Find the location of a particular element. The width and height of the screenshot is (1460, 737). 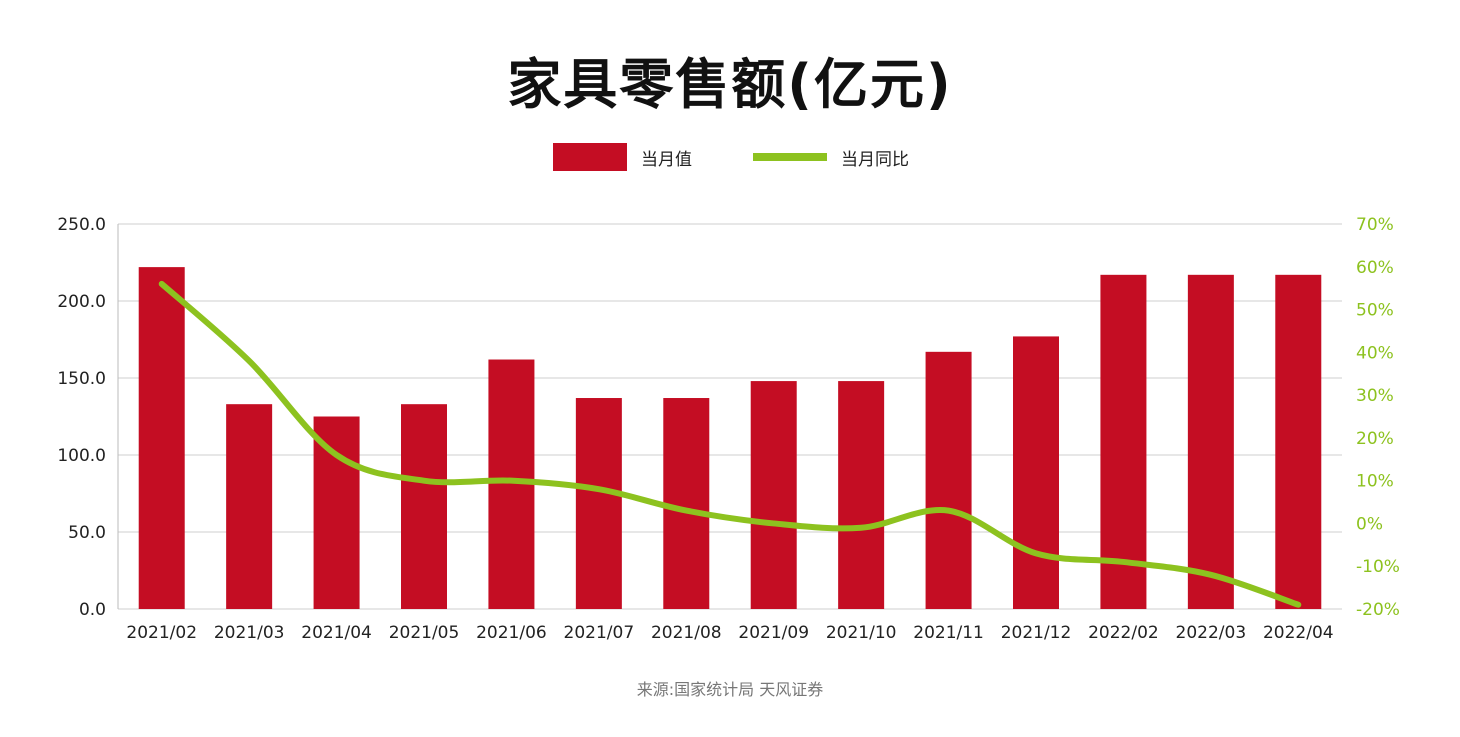

x-tick-label: 2021/03 is located at coordinates (249, 633).